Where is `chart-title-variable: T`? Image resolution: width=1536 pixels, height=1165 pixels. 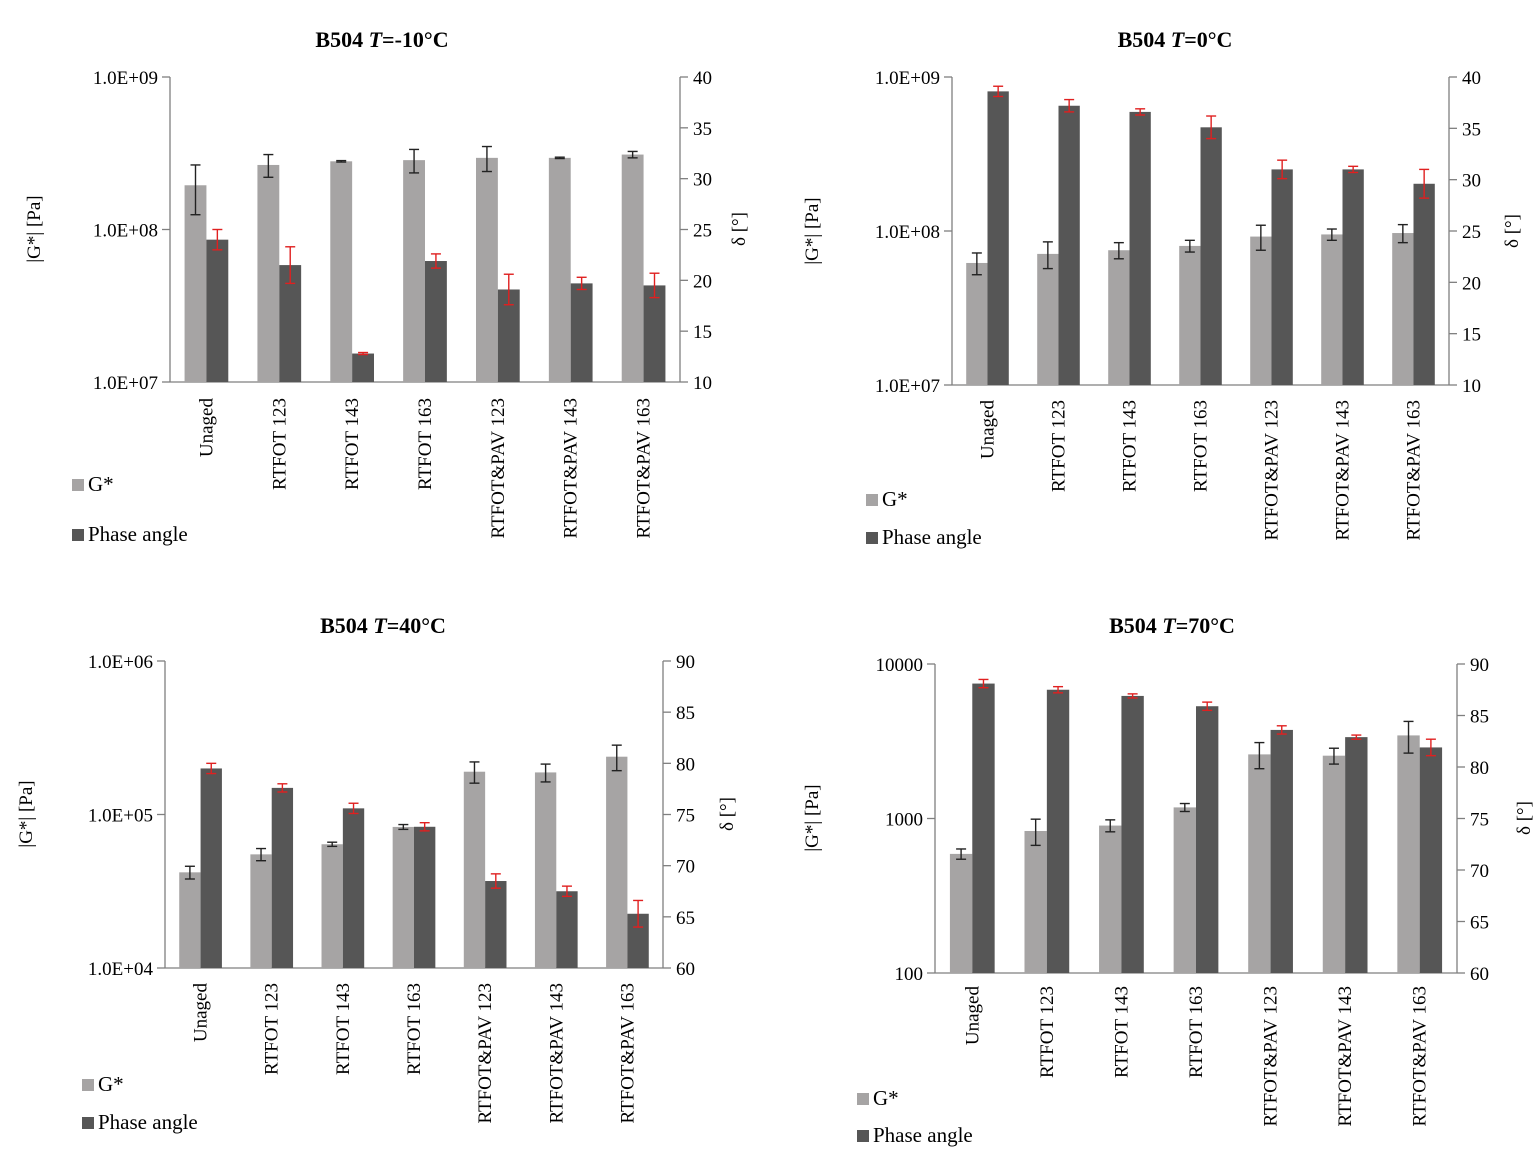
chart-title-variable: T is located at coordinates (1178, 39).